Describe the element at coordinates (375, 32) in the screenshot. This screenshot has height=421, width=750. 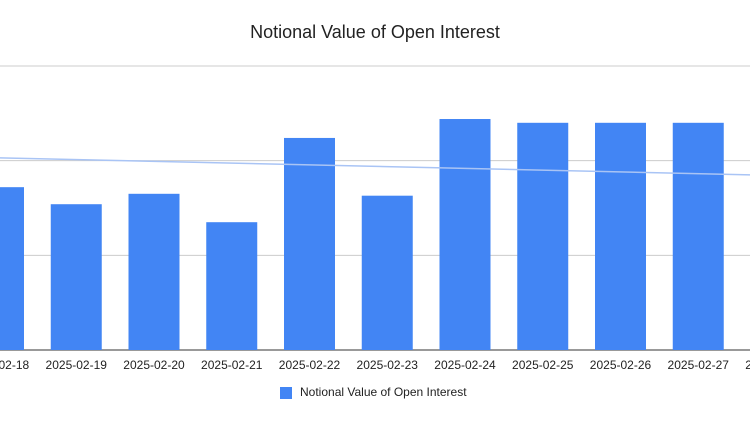
I see `chart-title: Notional Value of Open Interest` at that location.